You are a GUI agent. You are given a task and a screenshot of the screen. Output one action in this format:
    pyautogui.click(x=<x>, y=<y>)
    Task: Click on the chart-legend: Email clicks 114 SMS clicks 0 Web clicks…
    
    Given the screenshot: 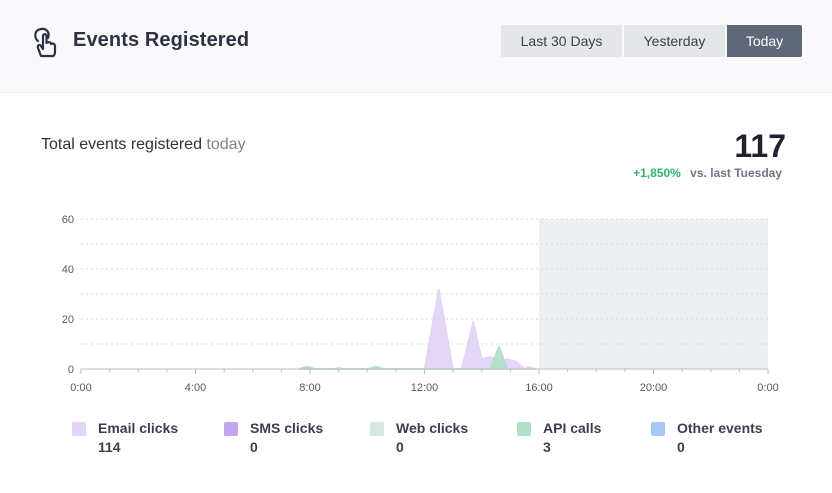 What is the action you would take?
    pyautogui.click(x=432, y=439)
    